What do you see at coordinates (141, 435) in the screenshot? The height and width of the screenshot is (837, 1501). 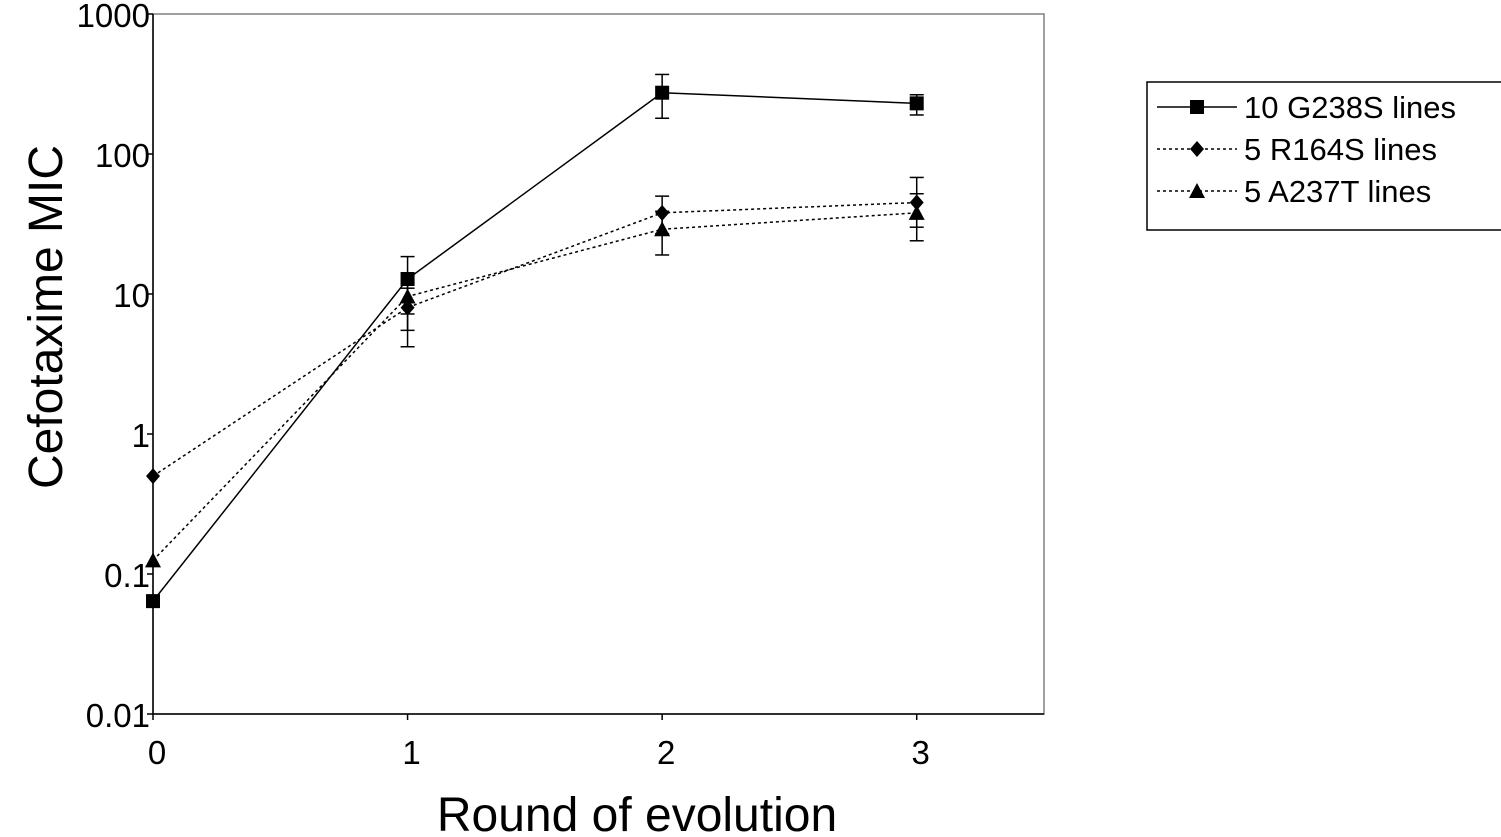 I see `y-tick-label: 1` at bounding box center [141, 435].